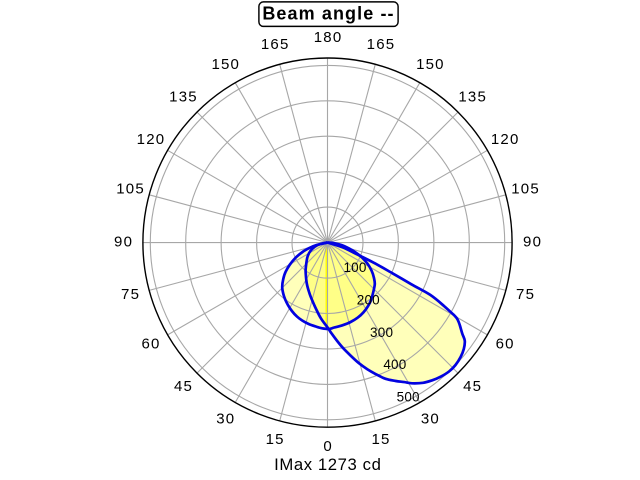 The width and height of the screenshot is (640, 480). What do you see at coordinates (368, 300) in the screenshot?
I see `svg-text: 200` at bounding box center [368, 300].